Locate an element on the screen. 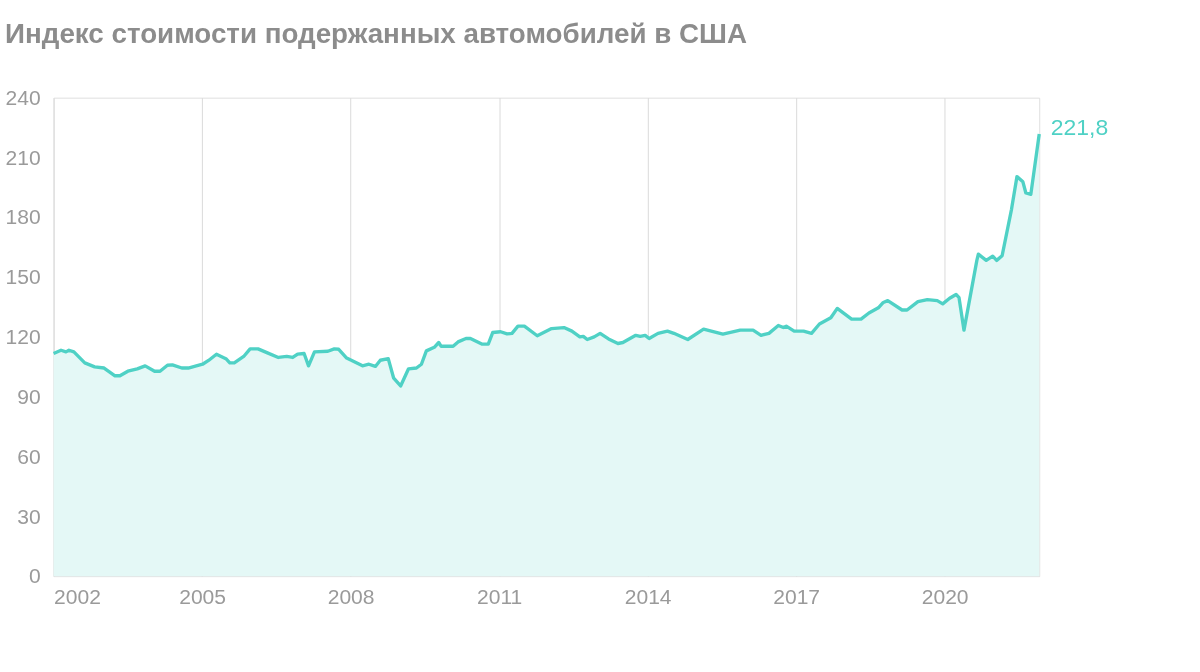 The image size is (1200, 672). annotation: 221,8 is located at coordinates (1079, 126).